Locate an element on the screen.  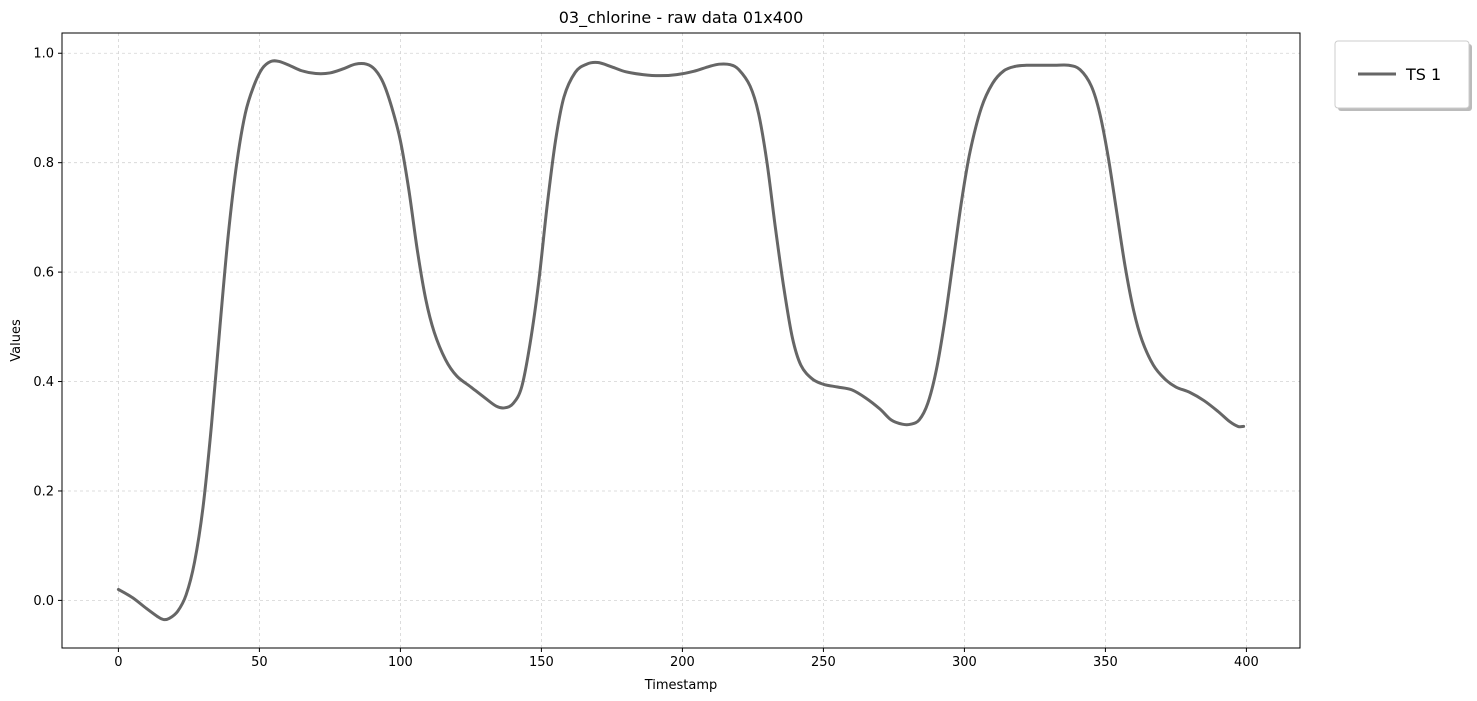
y-tick-label: 0.8 is located at coordinates (43, 163).